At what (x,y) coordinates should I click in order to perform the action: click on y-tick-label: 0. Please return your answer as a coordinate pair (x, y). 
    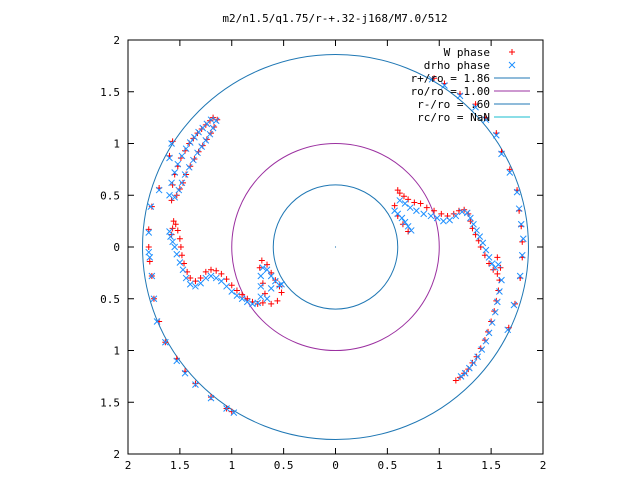
    Looking at the image, I should click on (116, 247).